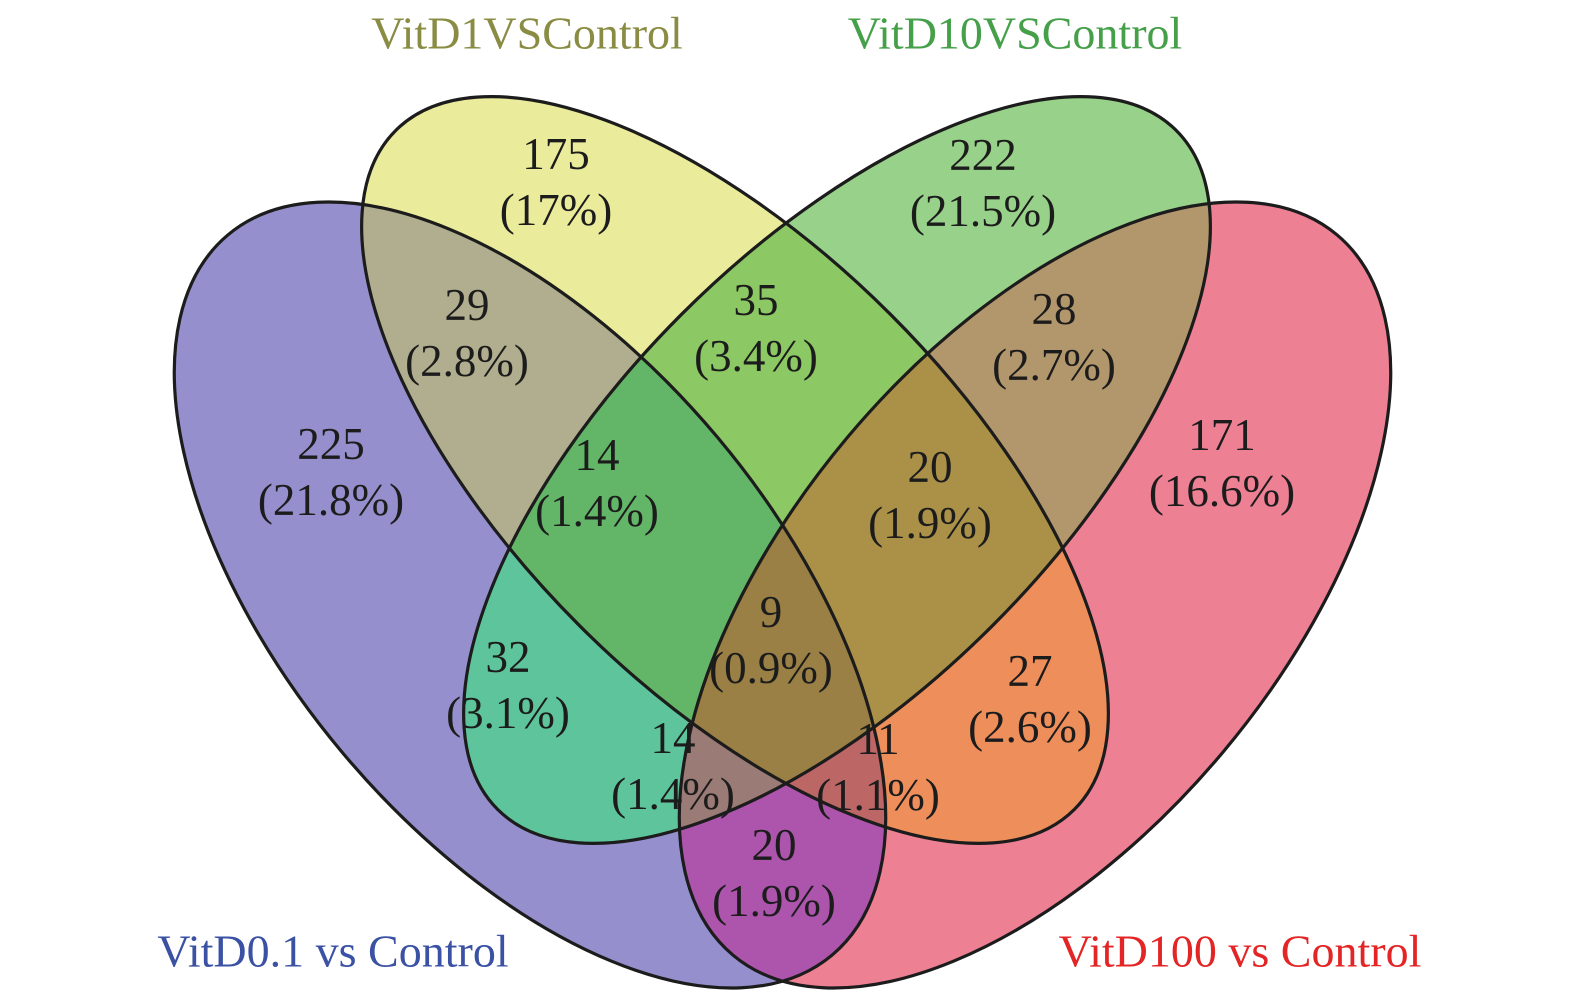  Describe the element at coordinates (1030, 699) in the screenshot. I see `region-vitd1-vitd100: 27 (2.6%)` at that location.